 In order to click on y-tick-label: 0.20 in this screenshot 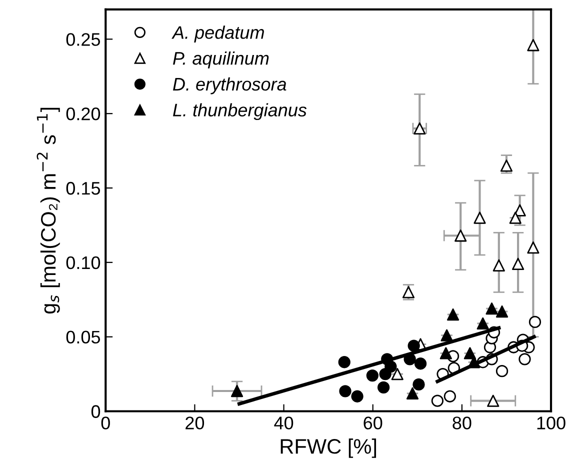, I will do `click(83, 114)`.